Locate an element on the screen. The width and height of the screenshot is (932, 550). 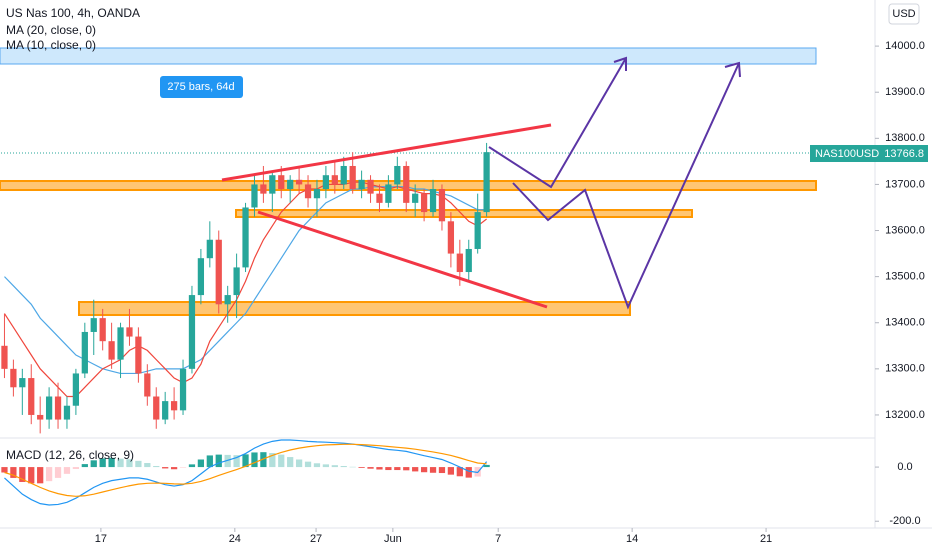
y-tick-label: 14000.0 is located at coordinates (905, 46).